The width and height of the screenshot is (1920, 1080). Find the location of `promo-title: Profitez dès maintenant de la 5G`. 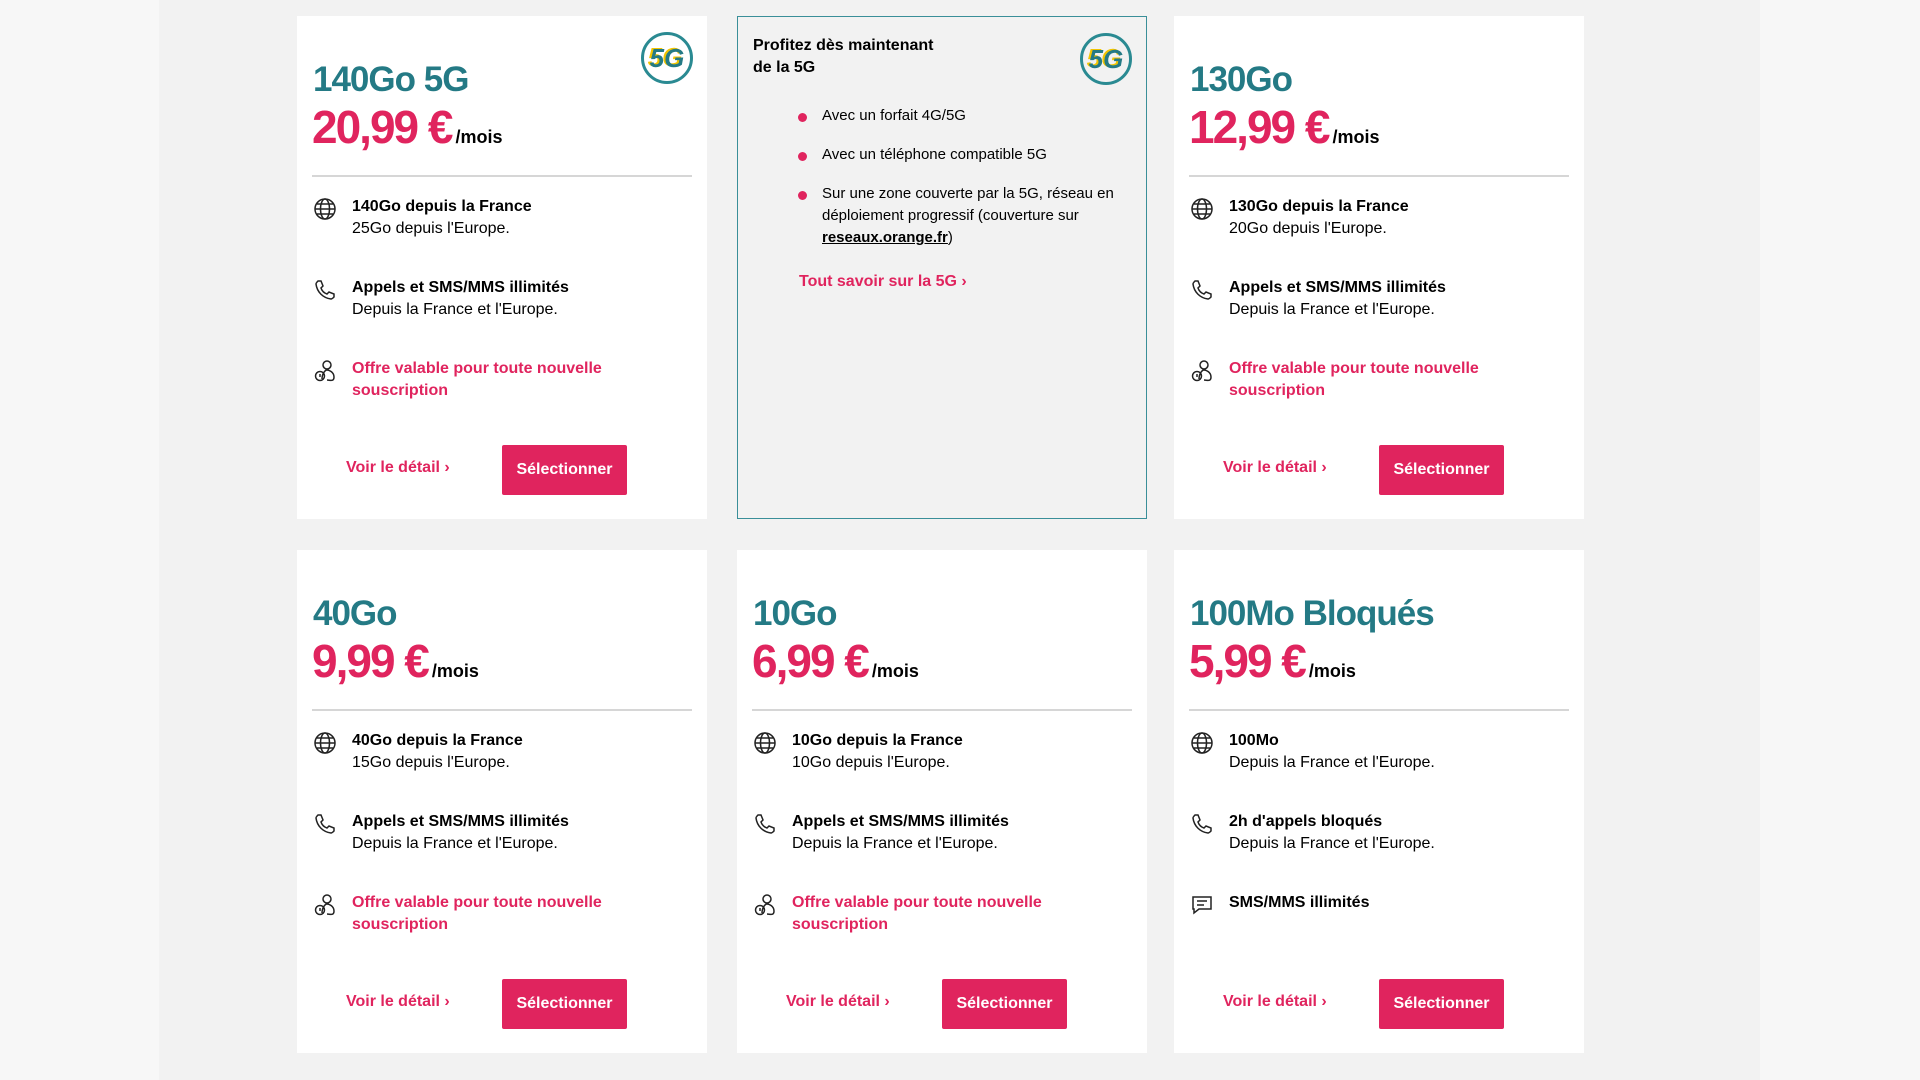

promo-title: Profitez dès maintenant de la 5G is located at coordinates (843, 56).